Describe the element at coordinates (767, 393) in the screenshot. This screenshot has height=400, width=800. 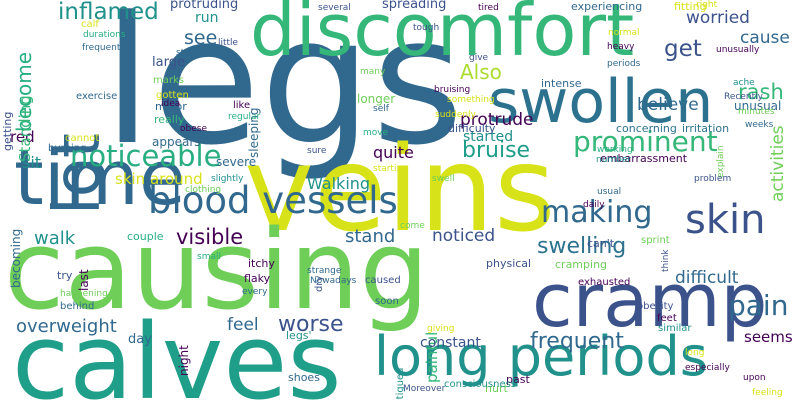
I see `word-feeling: feeling` at that location.